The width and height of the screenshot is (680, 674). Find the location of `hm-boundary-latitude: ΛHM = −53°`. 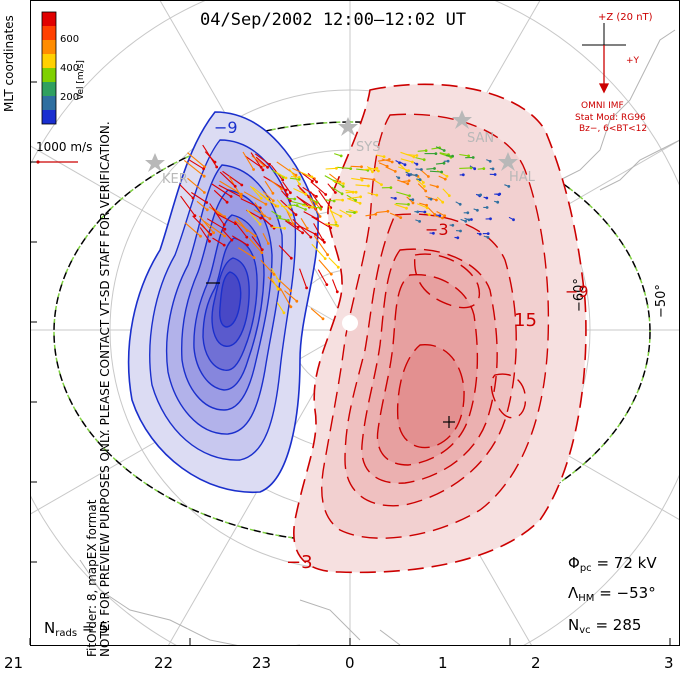

hm-boundary-latitude: ΛHM = −53° is located at coordinates (612, 594).